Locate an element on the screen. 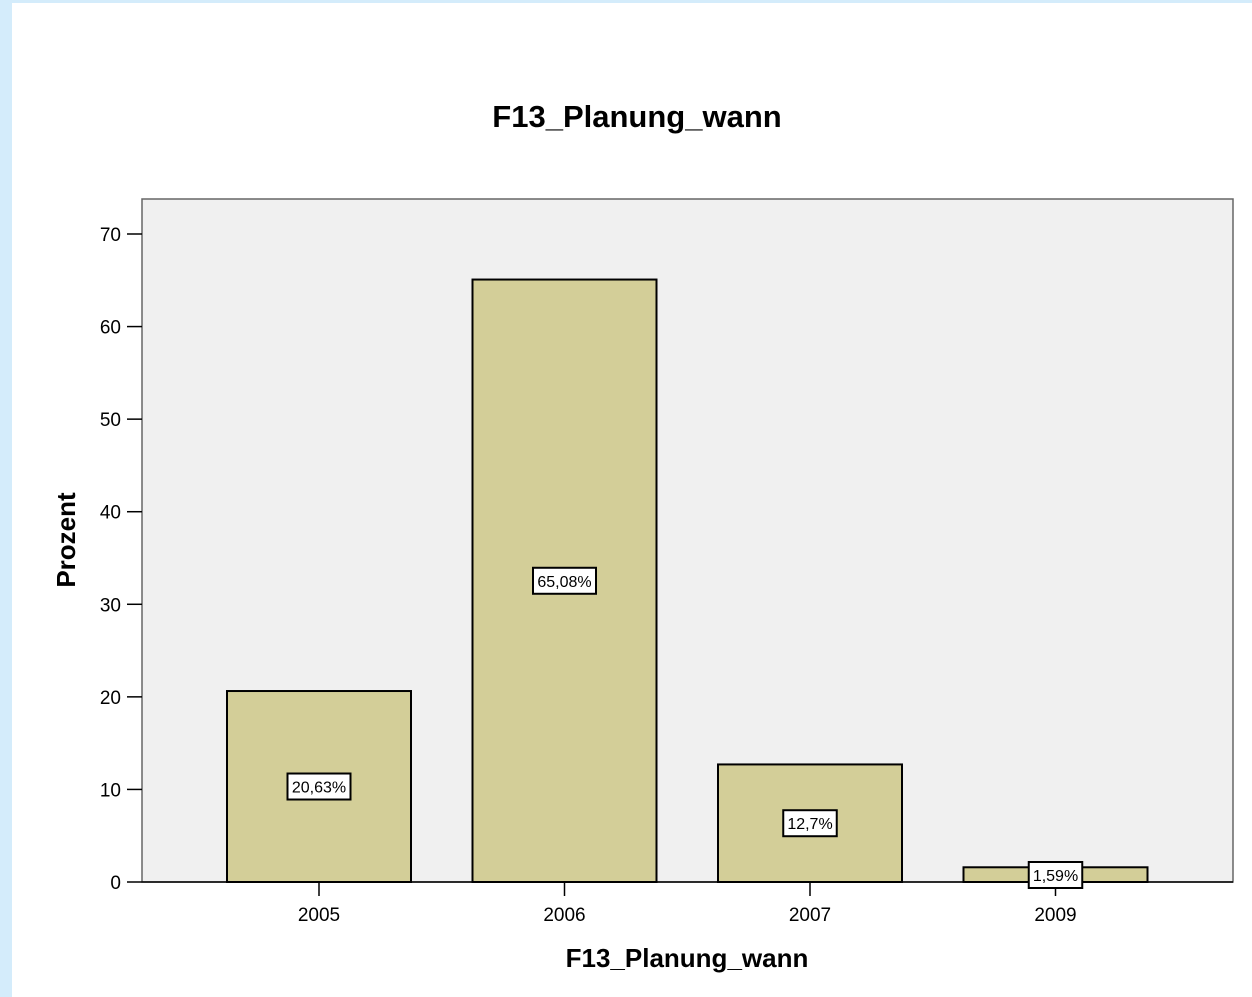  x-tick-label: 2006 is located at coordinates (564, 915).